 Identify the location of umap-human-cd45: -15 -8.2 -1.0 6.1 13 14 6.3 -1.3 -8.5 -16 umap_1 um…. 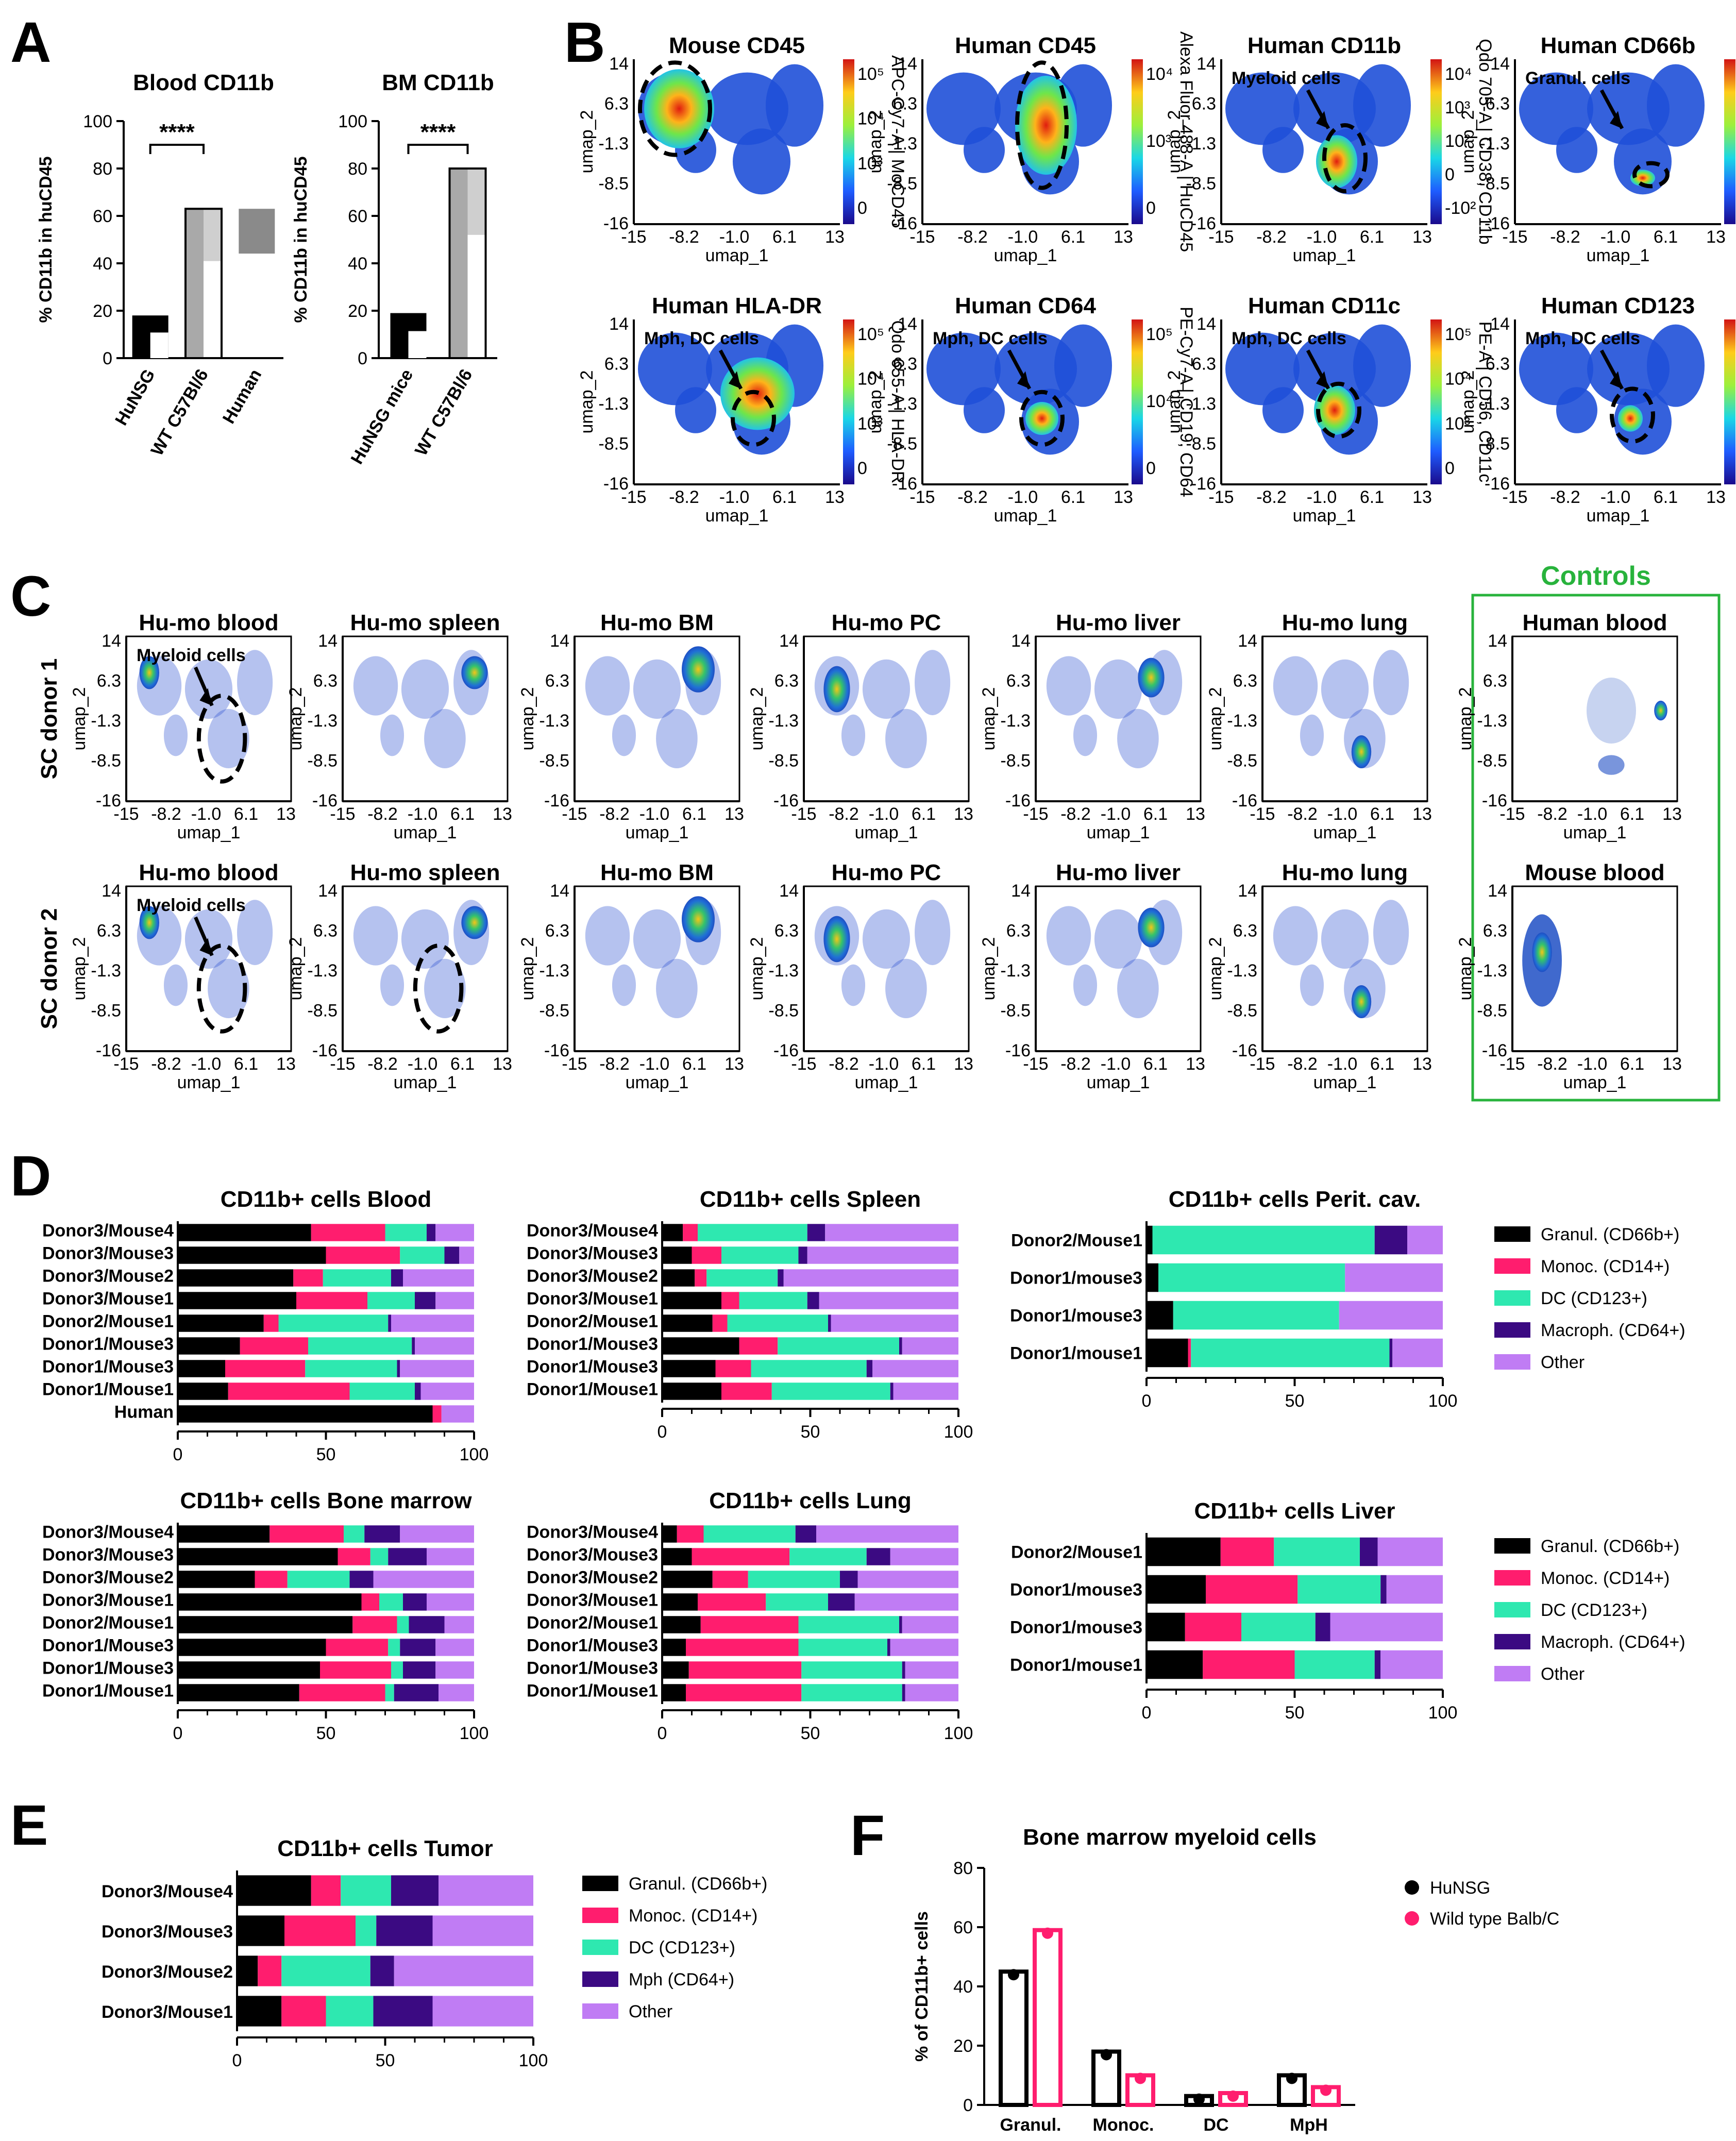
(1031, 148).